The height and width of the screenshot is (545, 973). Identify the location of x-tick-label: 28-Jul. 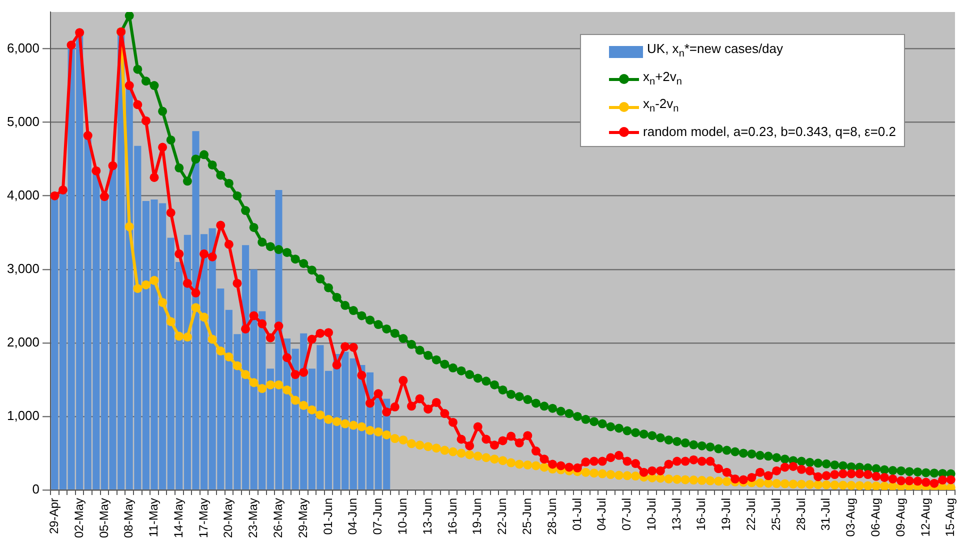
(801, 514).